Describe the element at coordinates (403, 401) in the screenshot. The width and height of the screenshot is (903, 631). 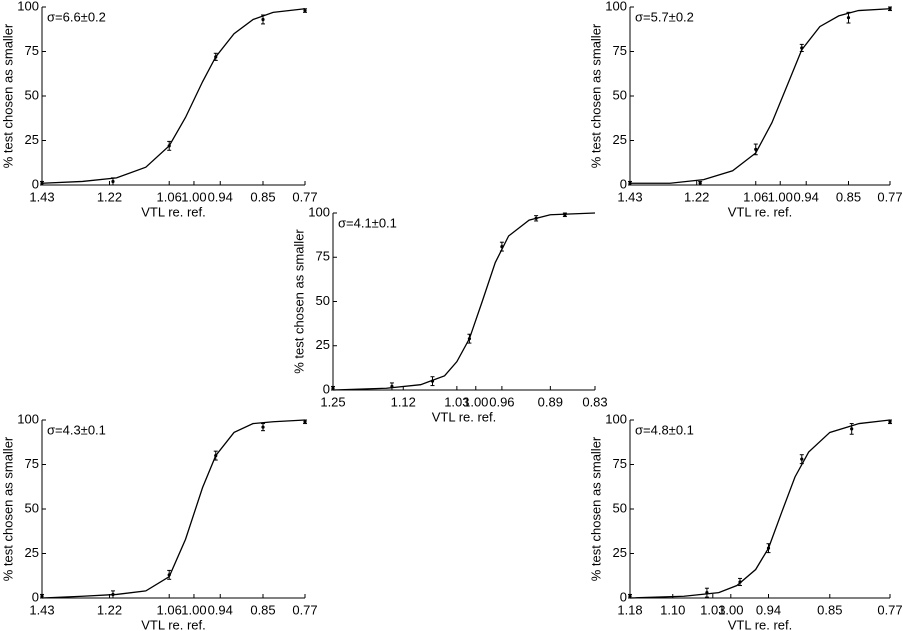
I see `x-tick-label: 1.12` at that location.